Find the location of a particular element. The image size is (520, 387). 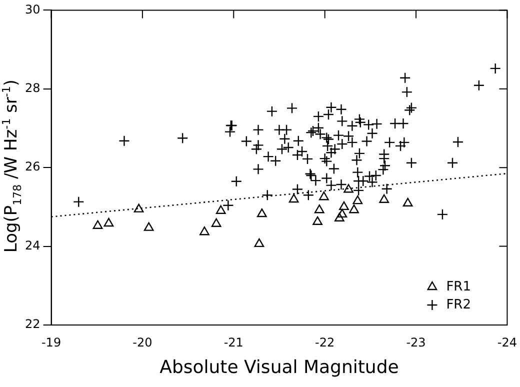

legend-label: FR2 is located at coordinates (458, 304).